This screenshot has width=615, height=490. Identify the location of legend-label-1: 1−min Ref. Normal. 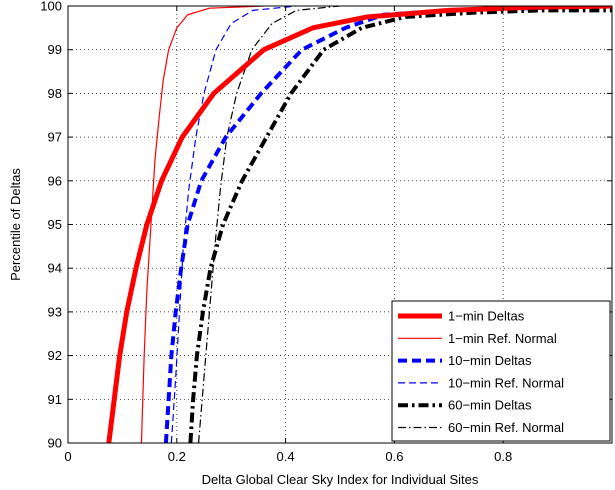
(502, 338).